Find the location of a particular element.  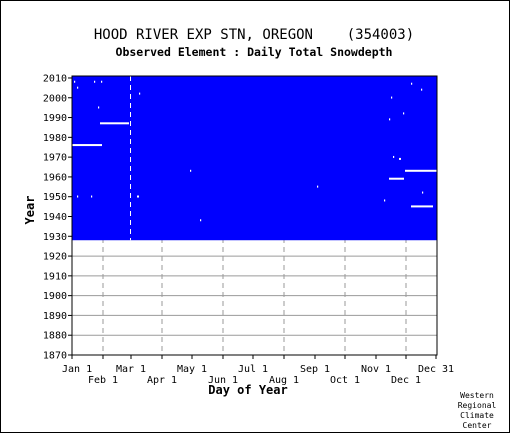

y-tick-label: 1870 is located at coordinates (55, 356).